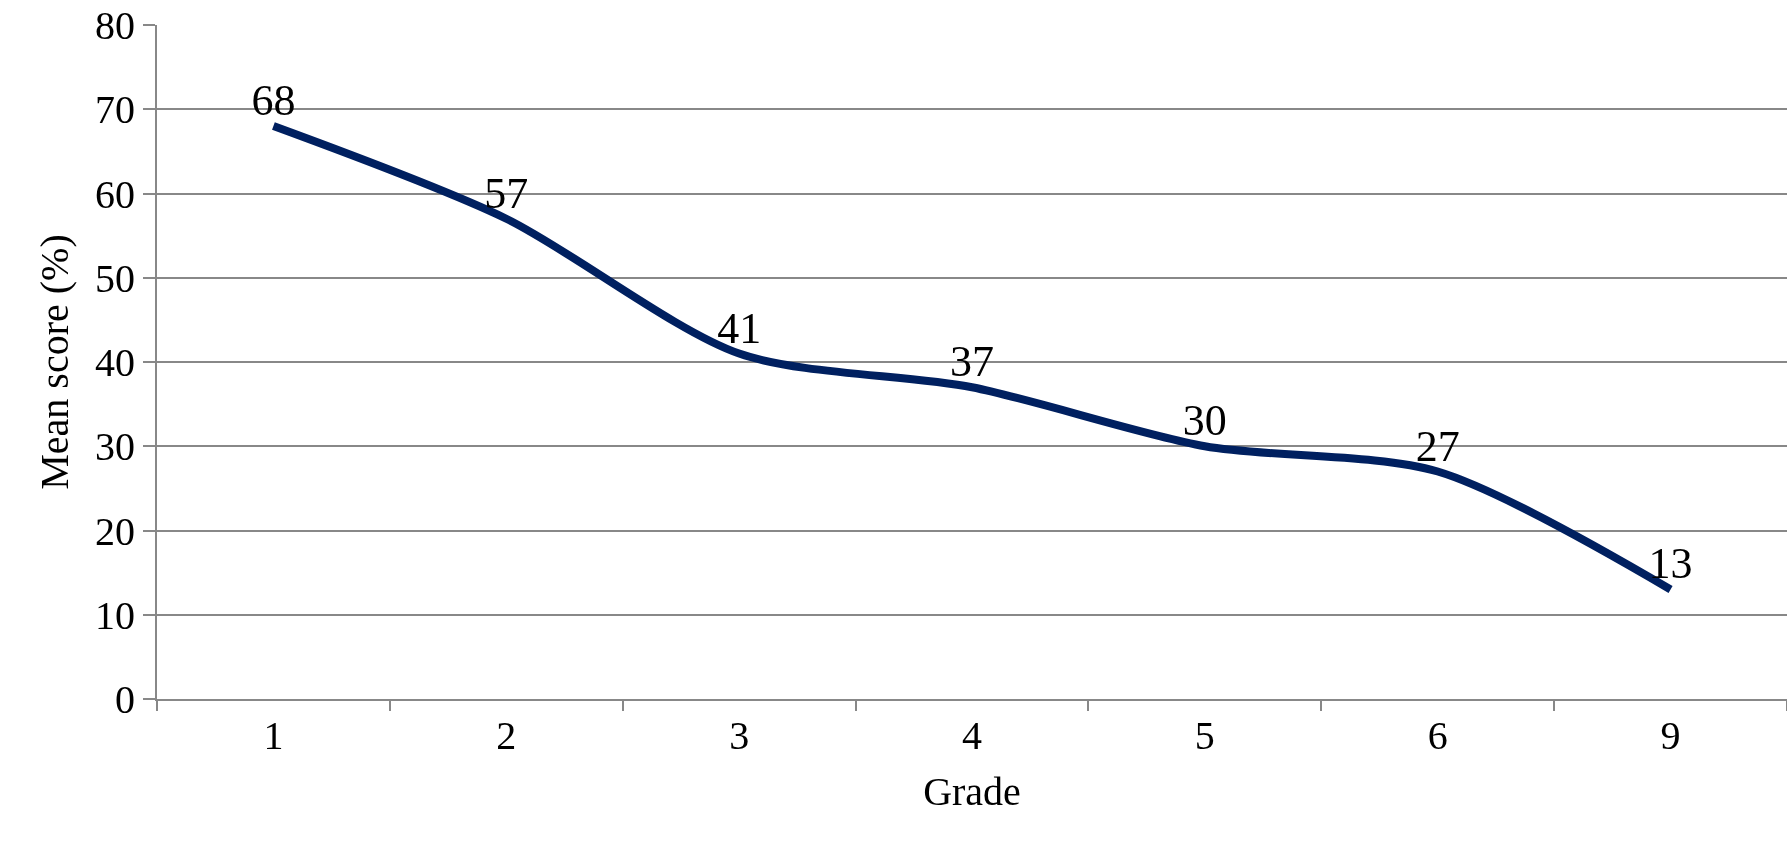 This screenshot has height=842, width=1787. I want to click on y-tick-label: 10, so click(115, 615).